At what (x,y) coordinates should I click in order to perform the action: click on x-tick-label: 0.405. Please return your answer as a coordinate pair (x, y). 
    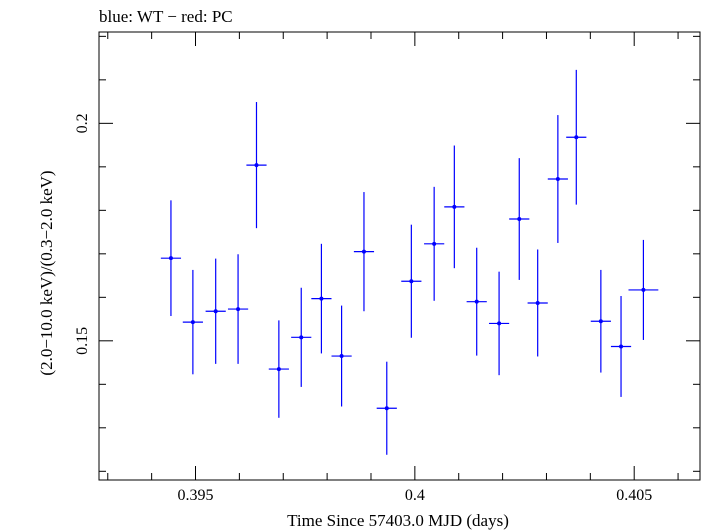
    Looking at the image, I should click on (634, 495).